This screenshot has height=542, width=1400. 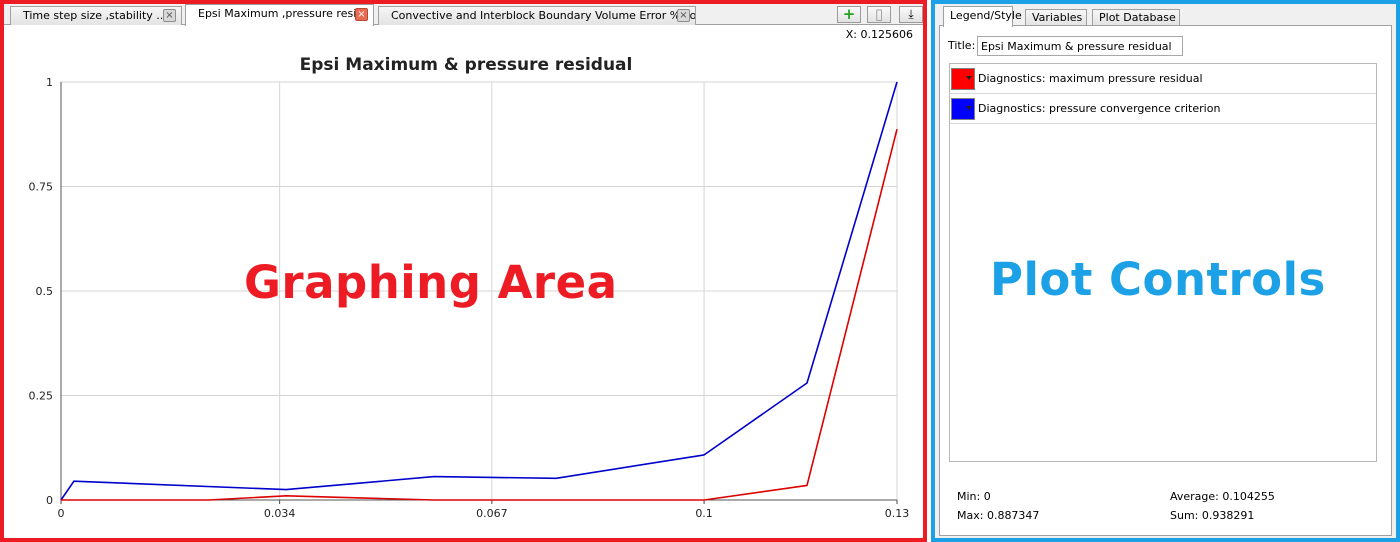 I want to click on tab-epsi-maximum: Epsi Maximum ,pressure resi... ×, so click(x=279, y=15).